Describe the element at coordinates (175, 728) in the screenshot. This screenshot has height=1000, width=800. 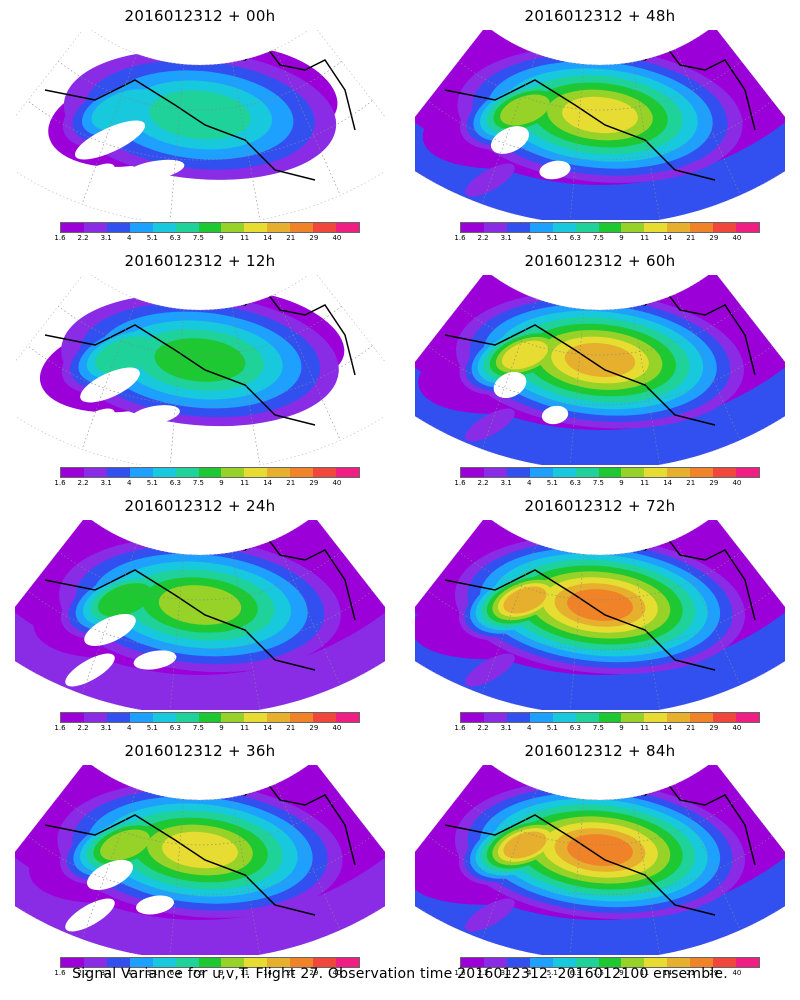
I see `colorbar-tick-label: 6.3` at that location.